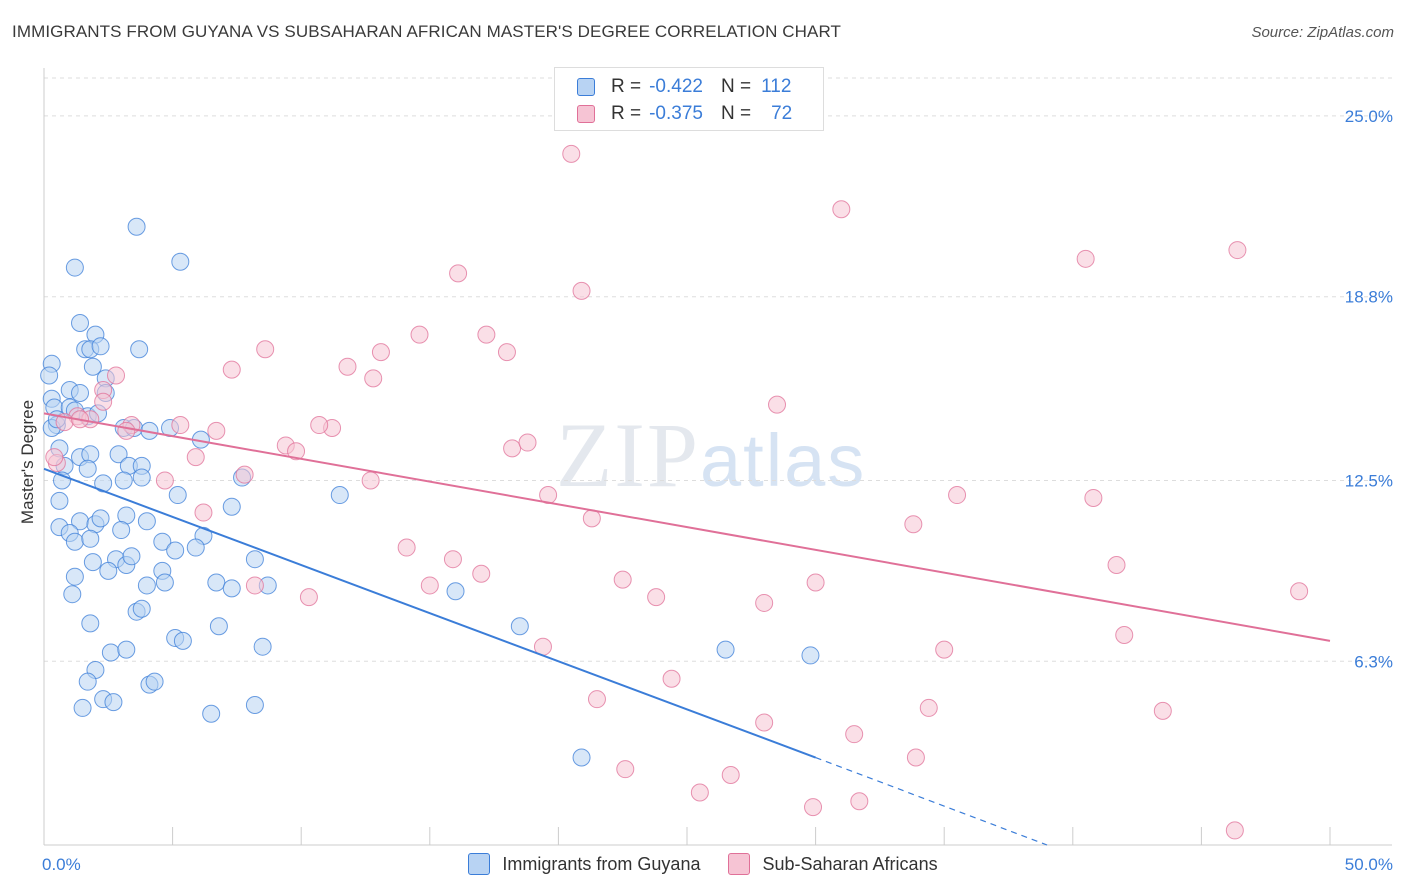  What do you see at coordinates (833, 864) in the screenshot?
I see `legend-item-subsaharan: Sub-Saharan Africans` at bounding box center [833, 864].